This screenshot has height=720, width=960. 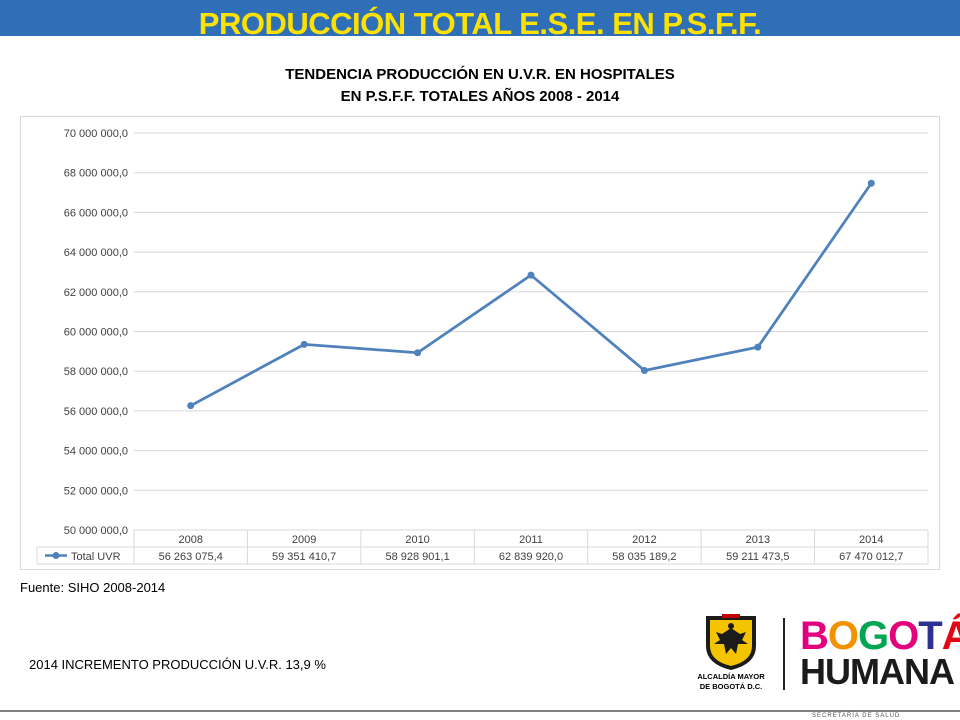 I want to click on y-tick-label: 56 000 000,0, so click(x=96, y=412).